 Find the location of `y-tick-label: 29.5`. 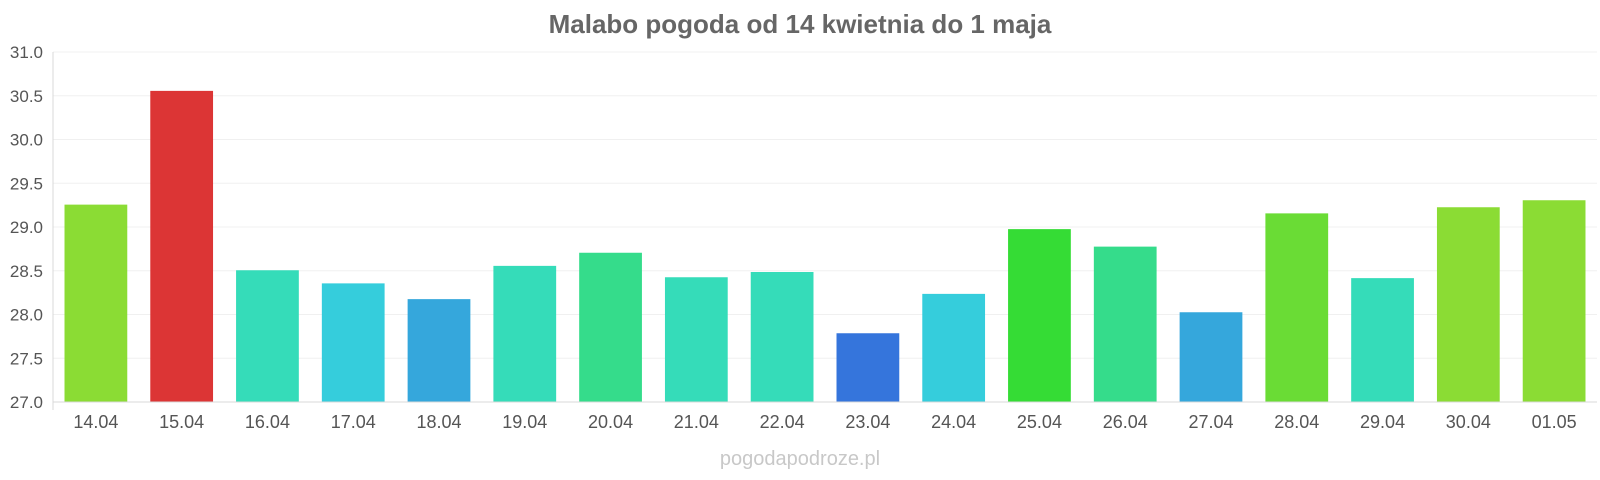

y-tick-label: 29.5 is located at coordinates (26, 183).